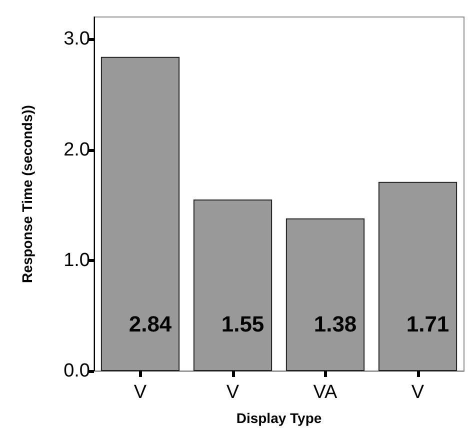 The height and width of the screenshot is (441, 474). I want to click on data-label: 1.38, so click(335, 324).